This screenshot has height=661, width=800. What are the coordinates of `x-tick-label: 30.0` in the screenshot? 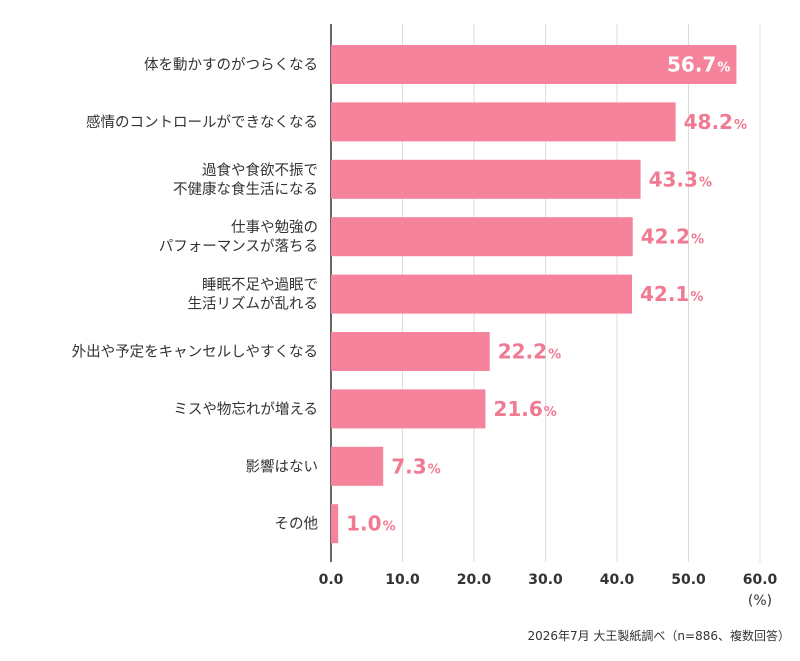 It's located at (545, 580).